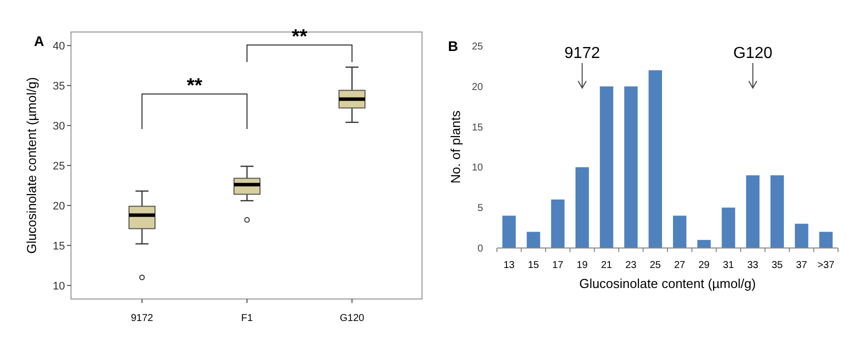 The image size is (846, 340). I want to click on y-tick-label: 5, so click(480, 208).